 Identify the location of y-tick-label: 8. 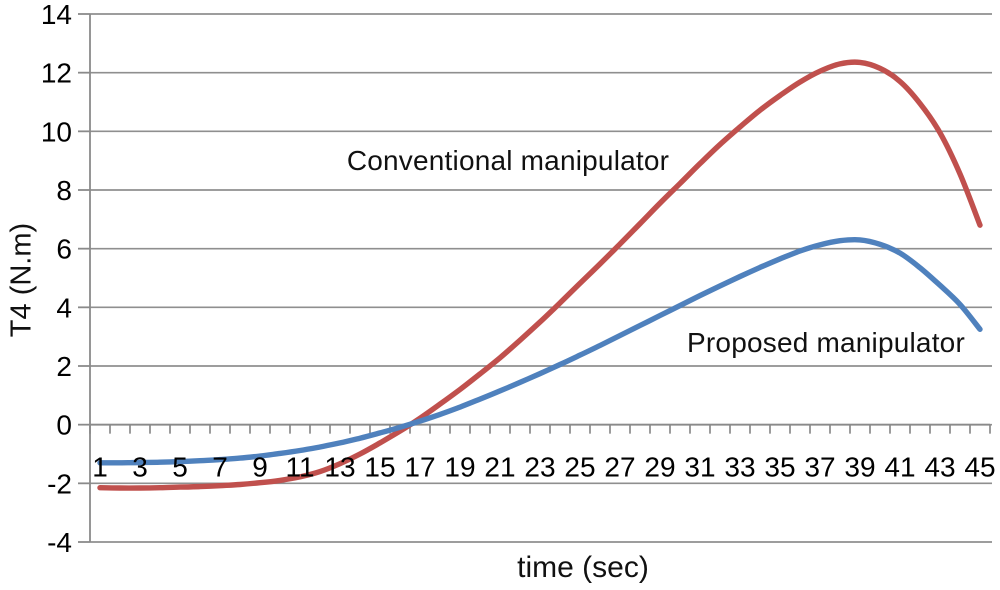
(64, 190).